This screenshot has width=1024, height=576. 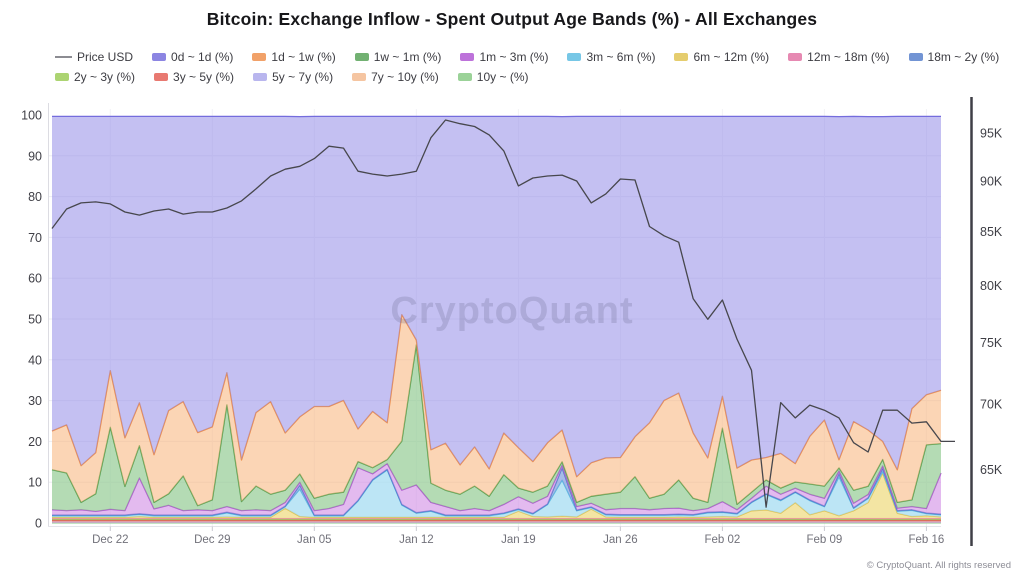 What do you see at coordinates (416, 540) in the screenshot?
I see `x-axis-tick-label: Jan 12` at bounding box center [416, 540].